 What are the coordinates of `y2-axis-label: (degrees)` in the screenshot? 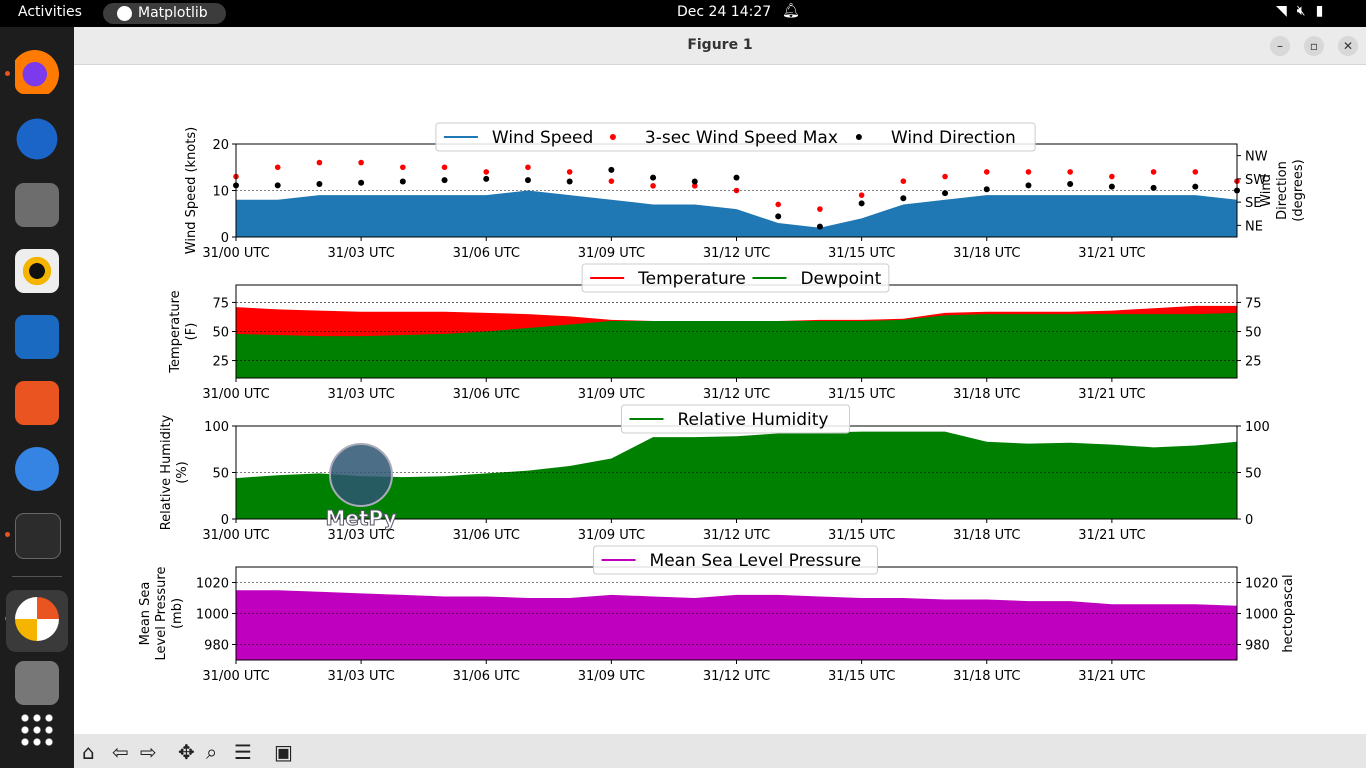 It's located at (1298, 190).